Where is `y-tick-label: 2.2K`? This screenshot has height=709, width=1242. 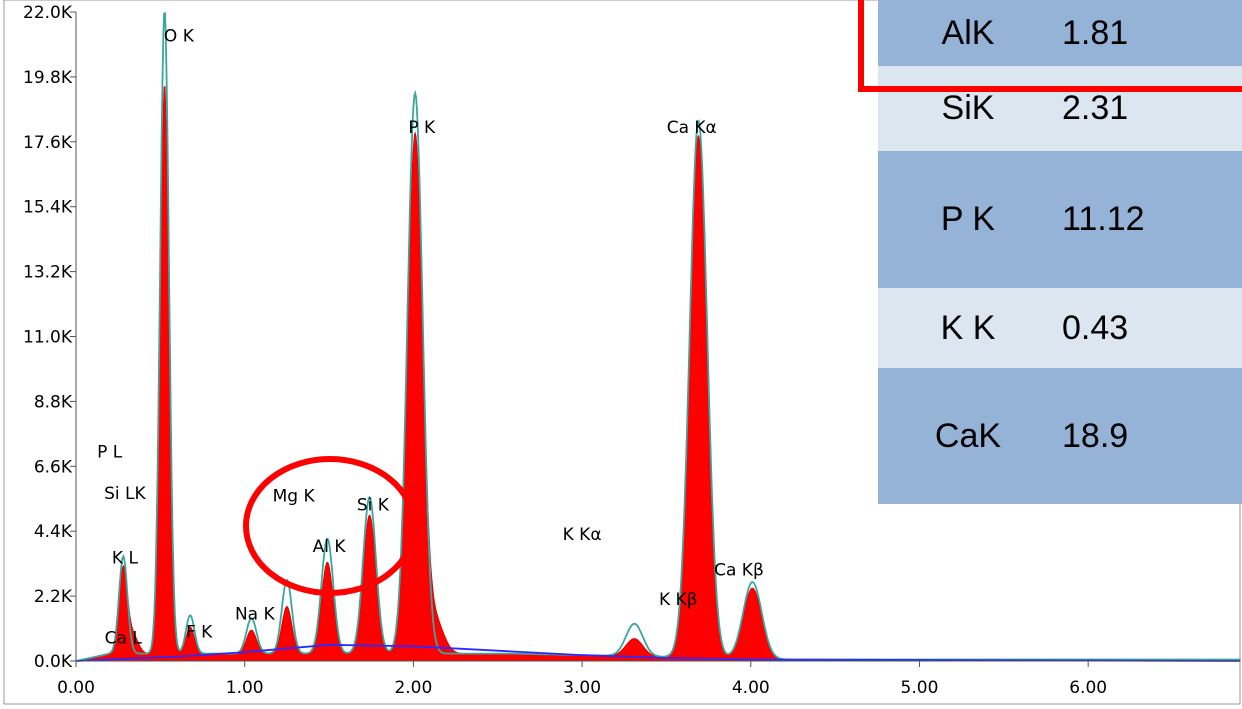 y-tick-label: 2.2K is located at coordinates (53, 597).